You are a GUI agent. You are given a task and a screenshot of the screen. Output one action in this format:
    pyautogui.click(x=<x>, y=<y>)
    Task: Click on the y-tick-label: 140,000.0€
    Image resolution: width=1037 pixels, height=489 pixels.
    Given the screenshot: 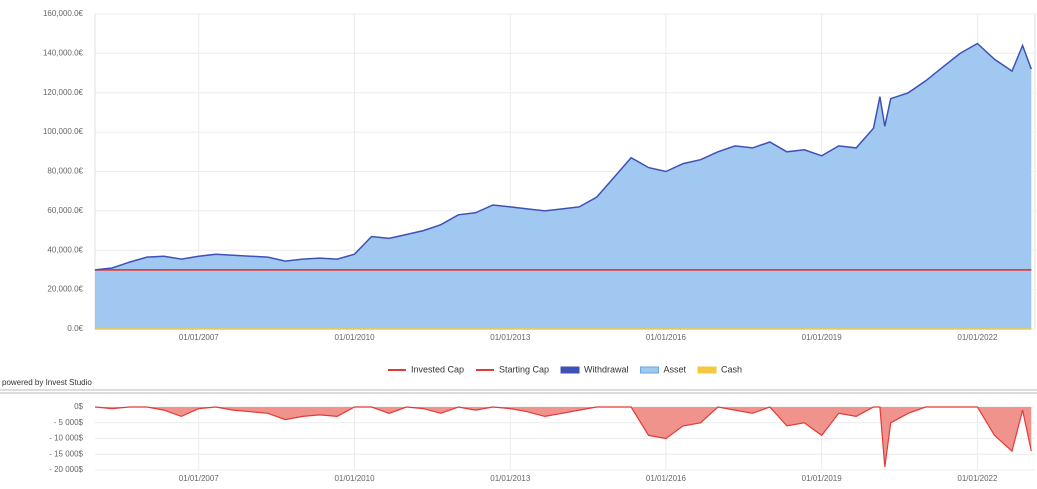 What is the action you would take?
    pyautogui.click(x=63, y=52)
    